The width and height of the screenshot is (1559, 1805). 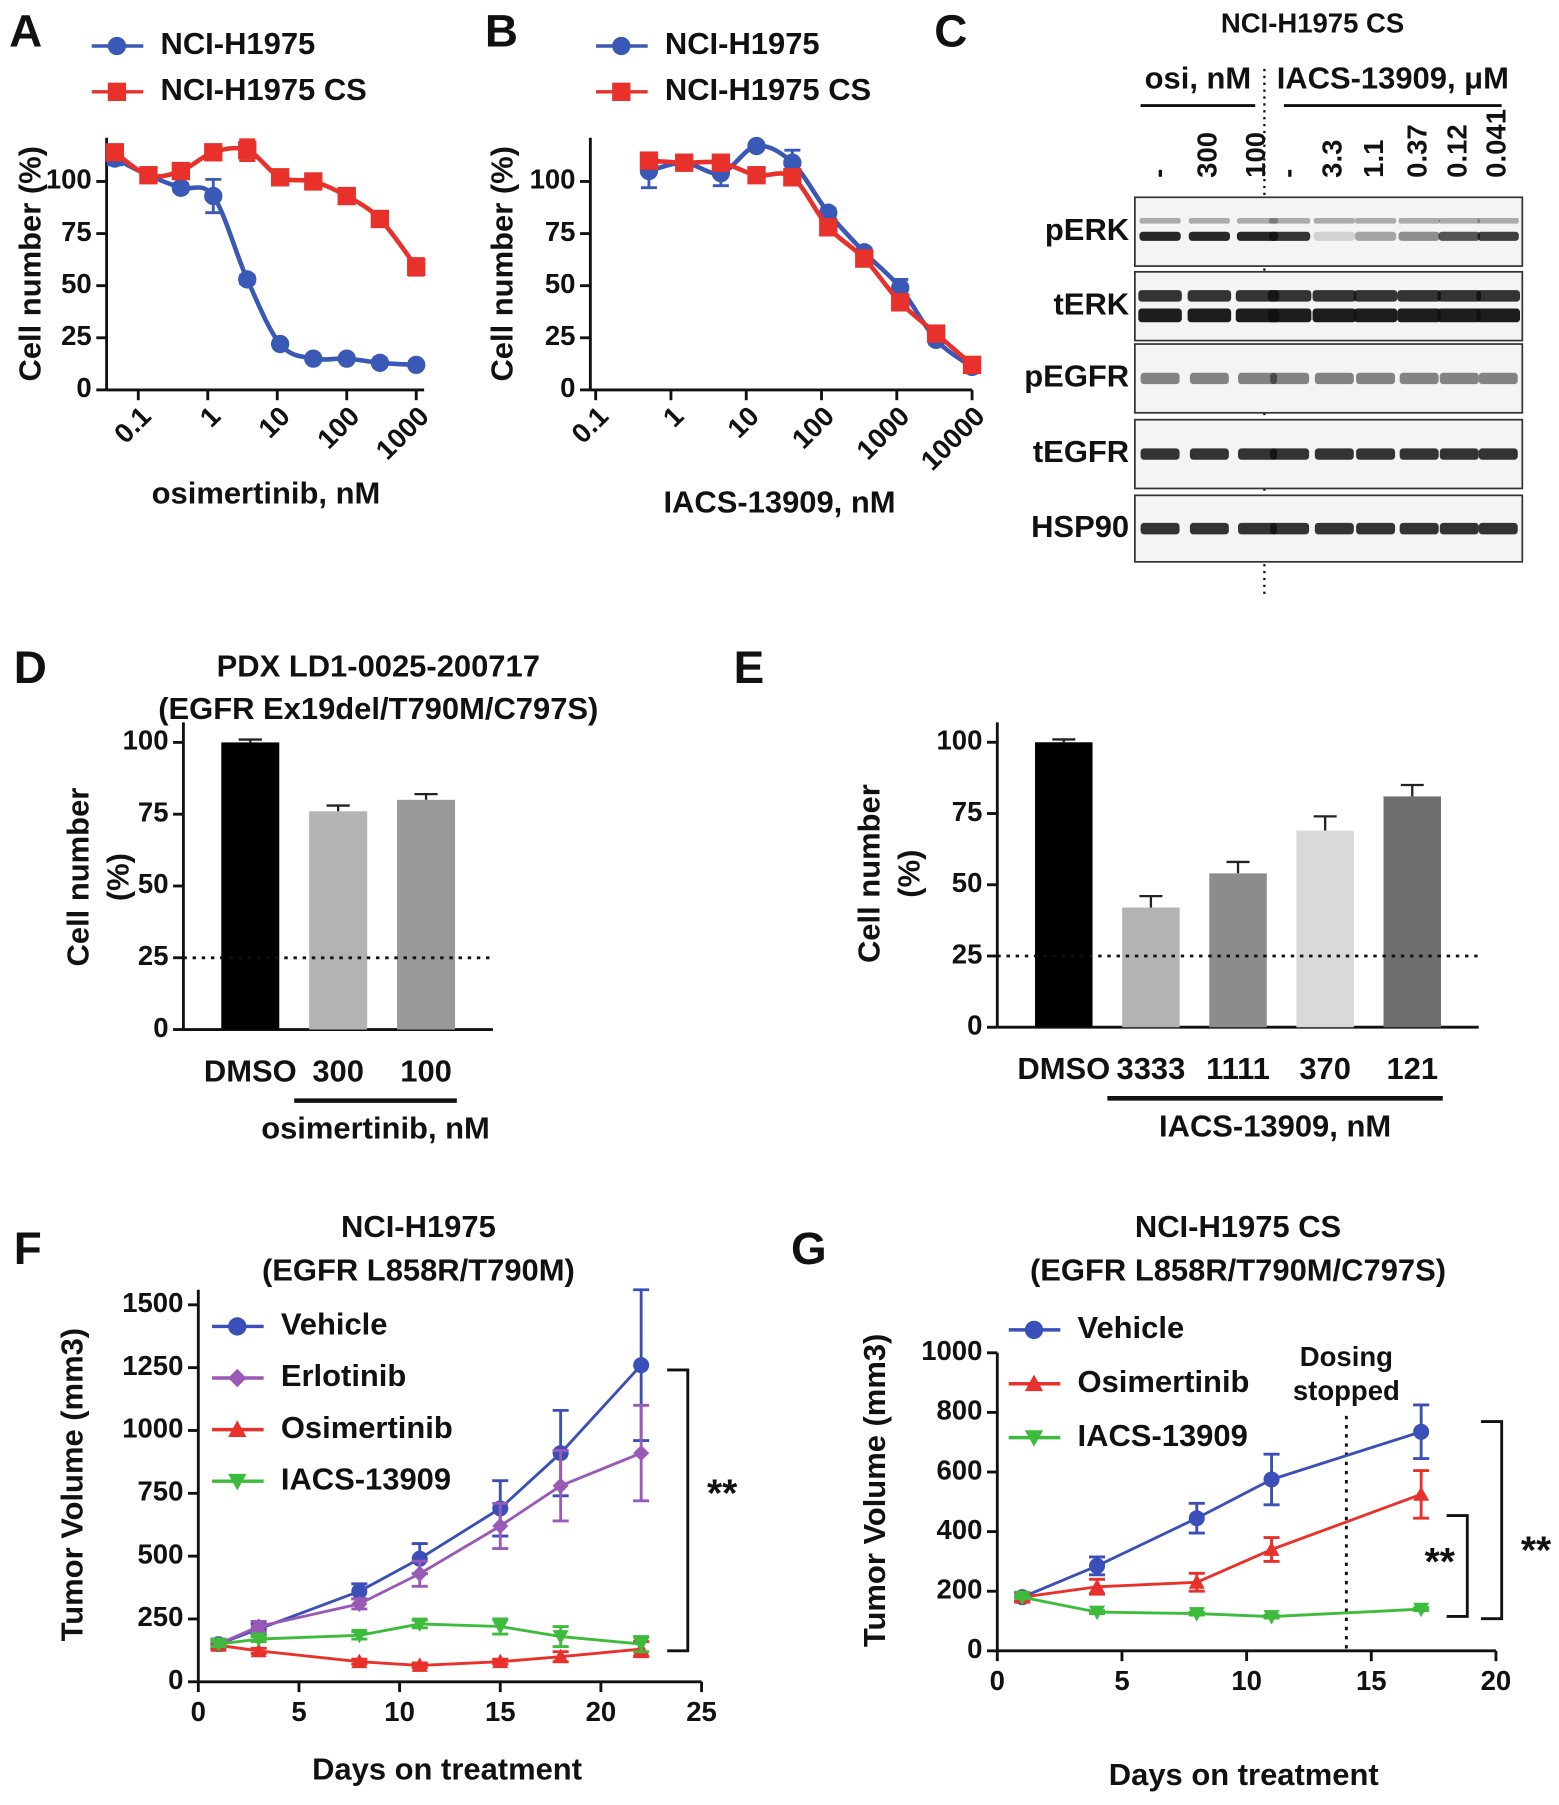 What do you see at coordinates (76, 335) in the screenshot?
I see `y-tick-label: 25` at bounding box center [76, 335].